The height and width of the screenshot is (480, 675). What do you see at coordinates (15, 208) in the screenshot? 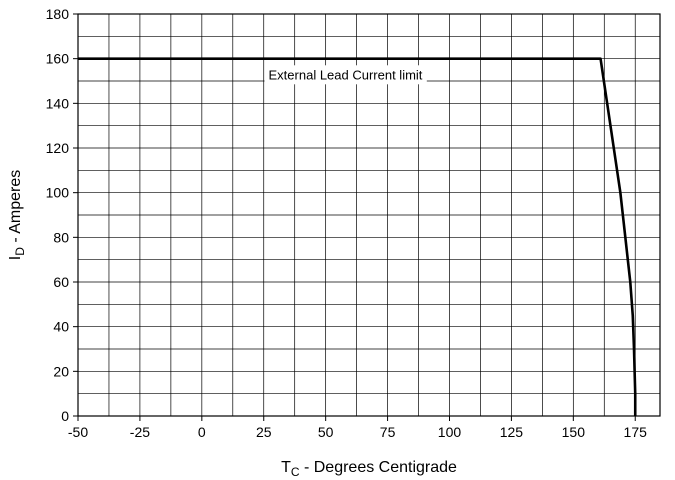
I see `y-axis-title-rest: - Amperes` at bounding box center [15, 208].